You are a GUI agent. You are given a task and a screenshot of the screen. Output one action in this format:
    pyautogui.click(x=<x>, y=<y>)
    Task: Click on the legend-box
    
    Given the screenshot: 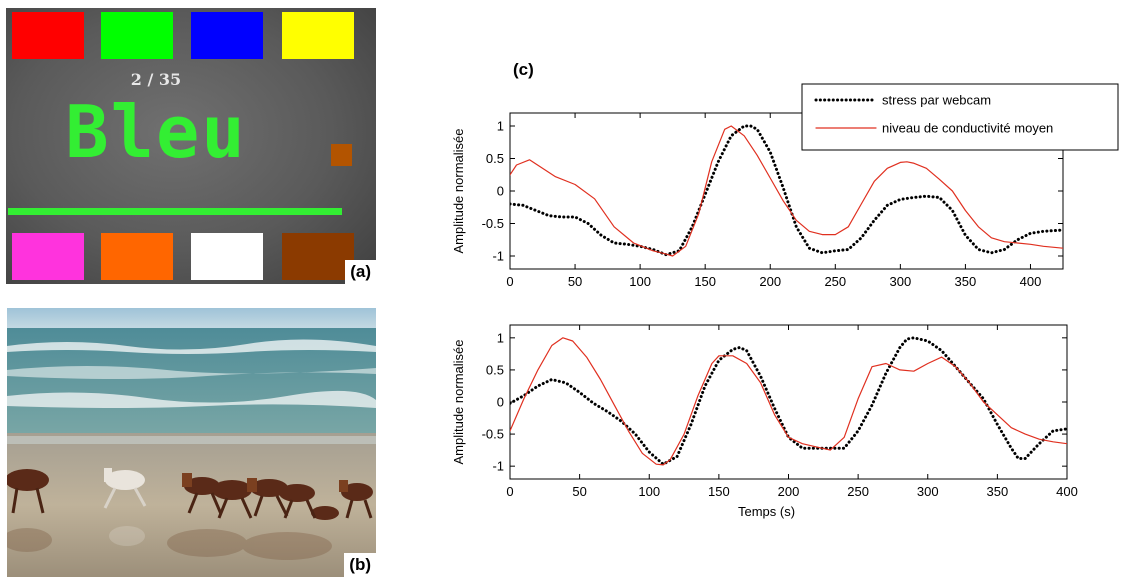 What is the action you would take?
    pyautogui.click(x=960, y=117)
    